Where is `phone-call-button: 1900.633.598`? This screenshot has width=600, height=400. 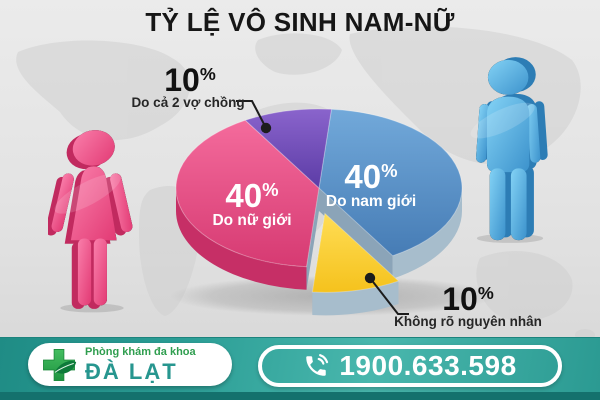
phone-call-button: 1900.633.598 is located at coordinates (410, 366).